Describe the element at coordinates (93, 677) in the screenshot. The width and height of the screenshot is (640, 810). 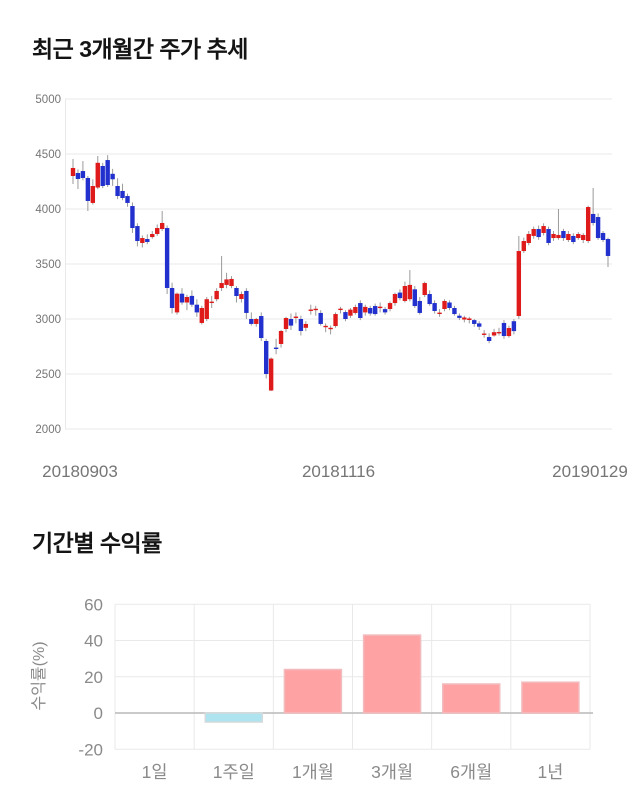
I see `returns-y-tick-label: 20` at that location.